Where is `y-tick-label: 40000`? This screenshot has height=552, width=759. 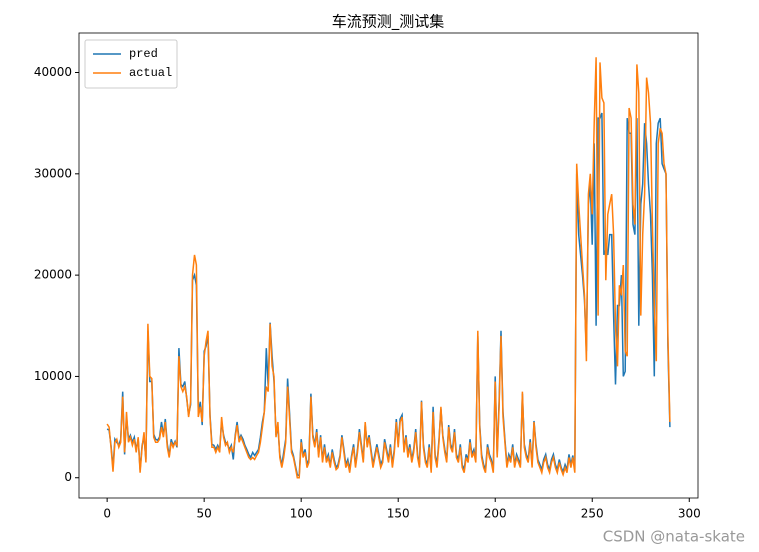 y-tick-label: 40000 is located at coordinates (53, 72).